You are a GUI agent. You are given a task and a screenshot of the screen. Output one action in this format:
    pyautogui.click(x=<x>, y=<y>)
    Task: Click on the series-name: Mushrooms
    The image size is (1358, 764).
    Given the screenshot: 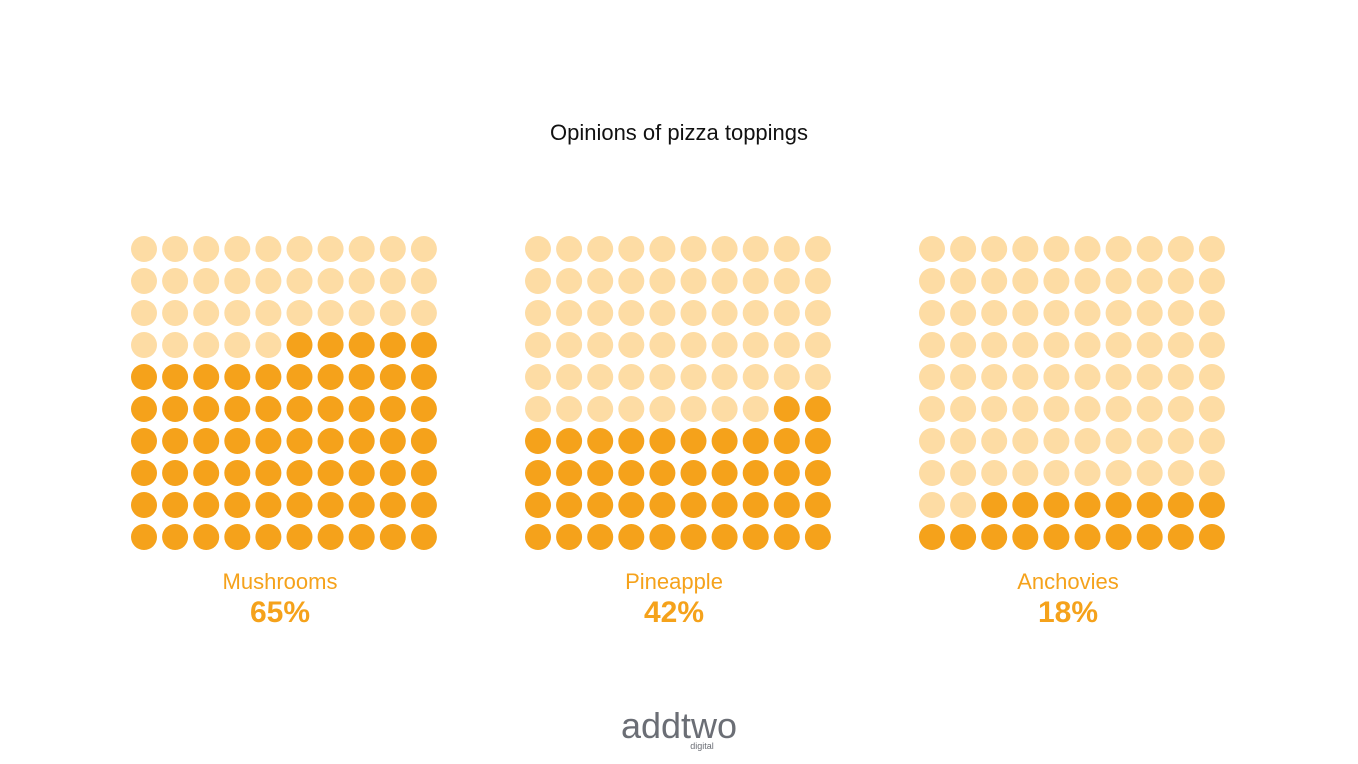 What is the action you would take?
    pyautogui.click(x=280, y=581)
    